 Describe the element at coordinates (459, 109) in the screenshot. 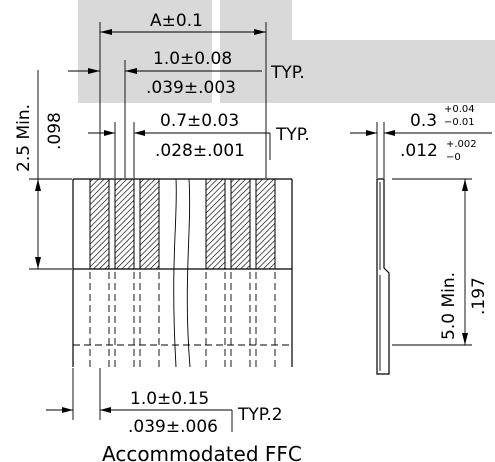

I see `thk-mm-plus: +0.04` at that location.